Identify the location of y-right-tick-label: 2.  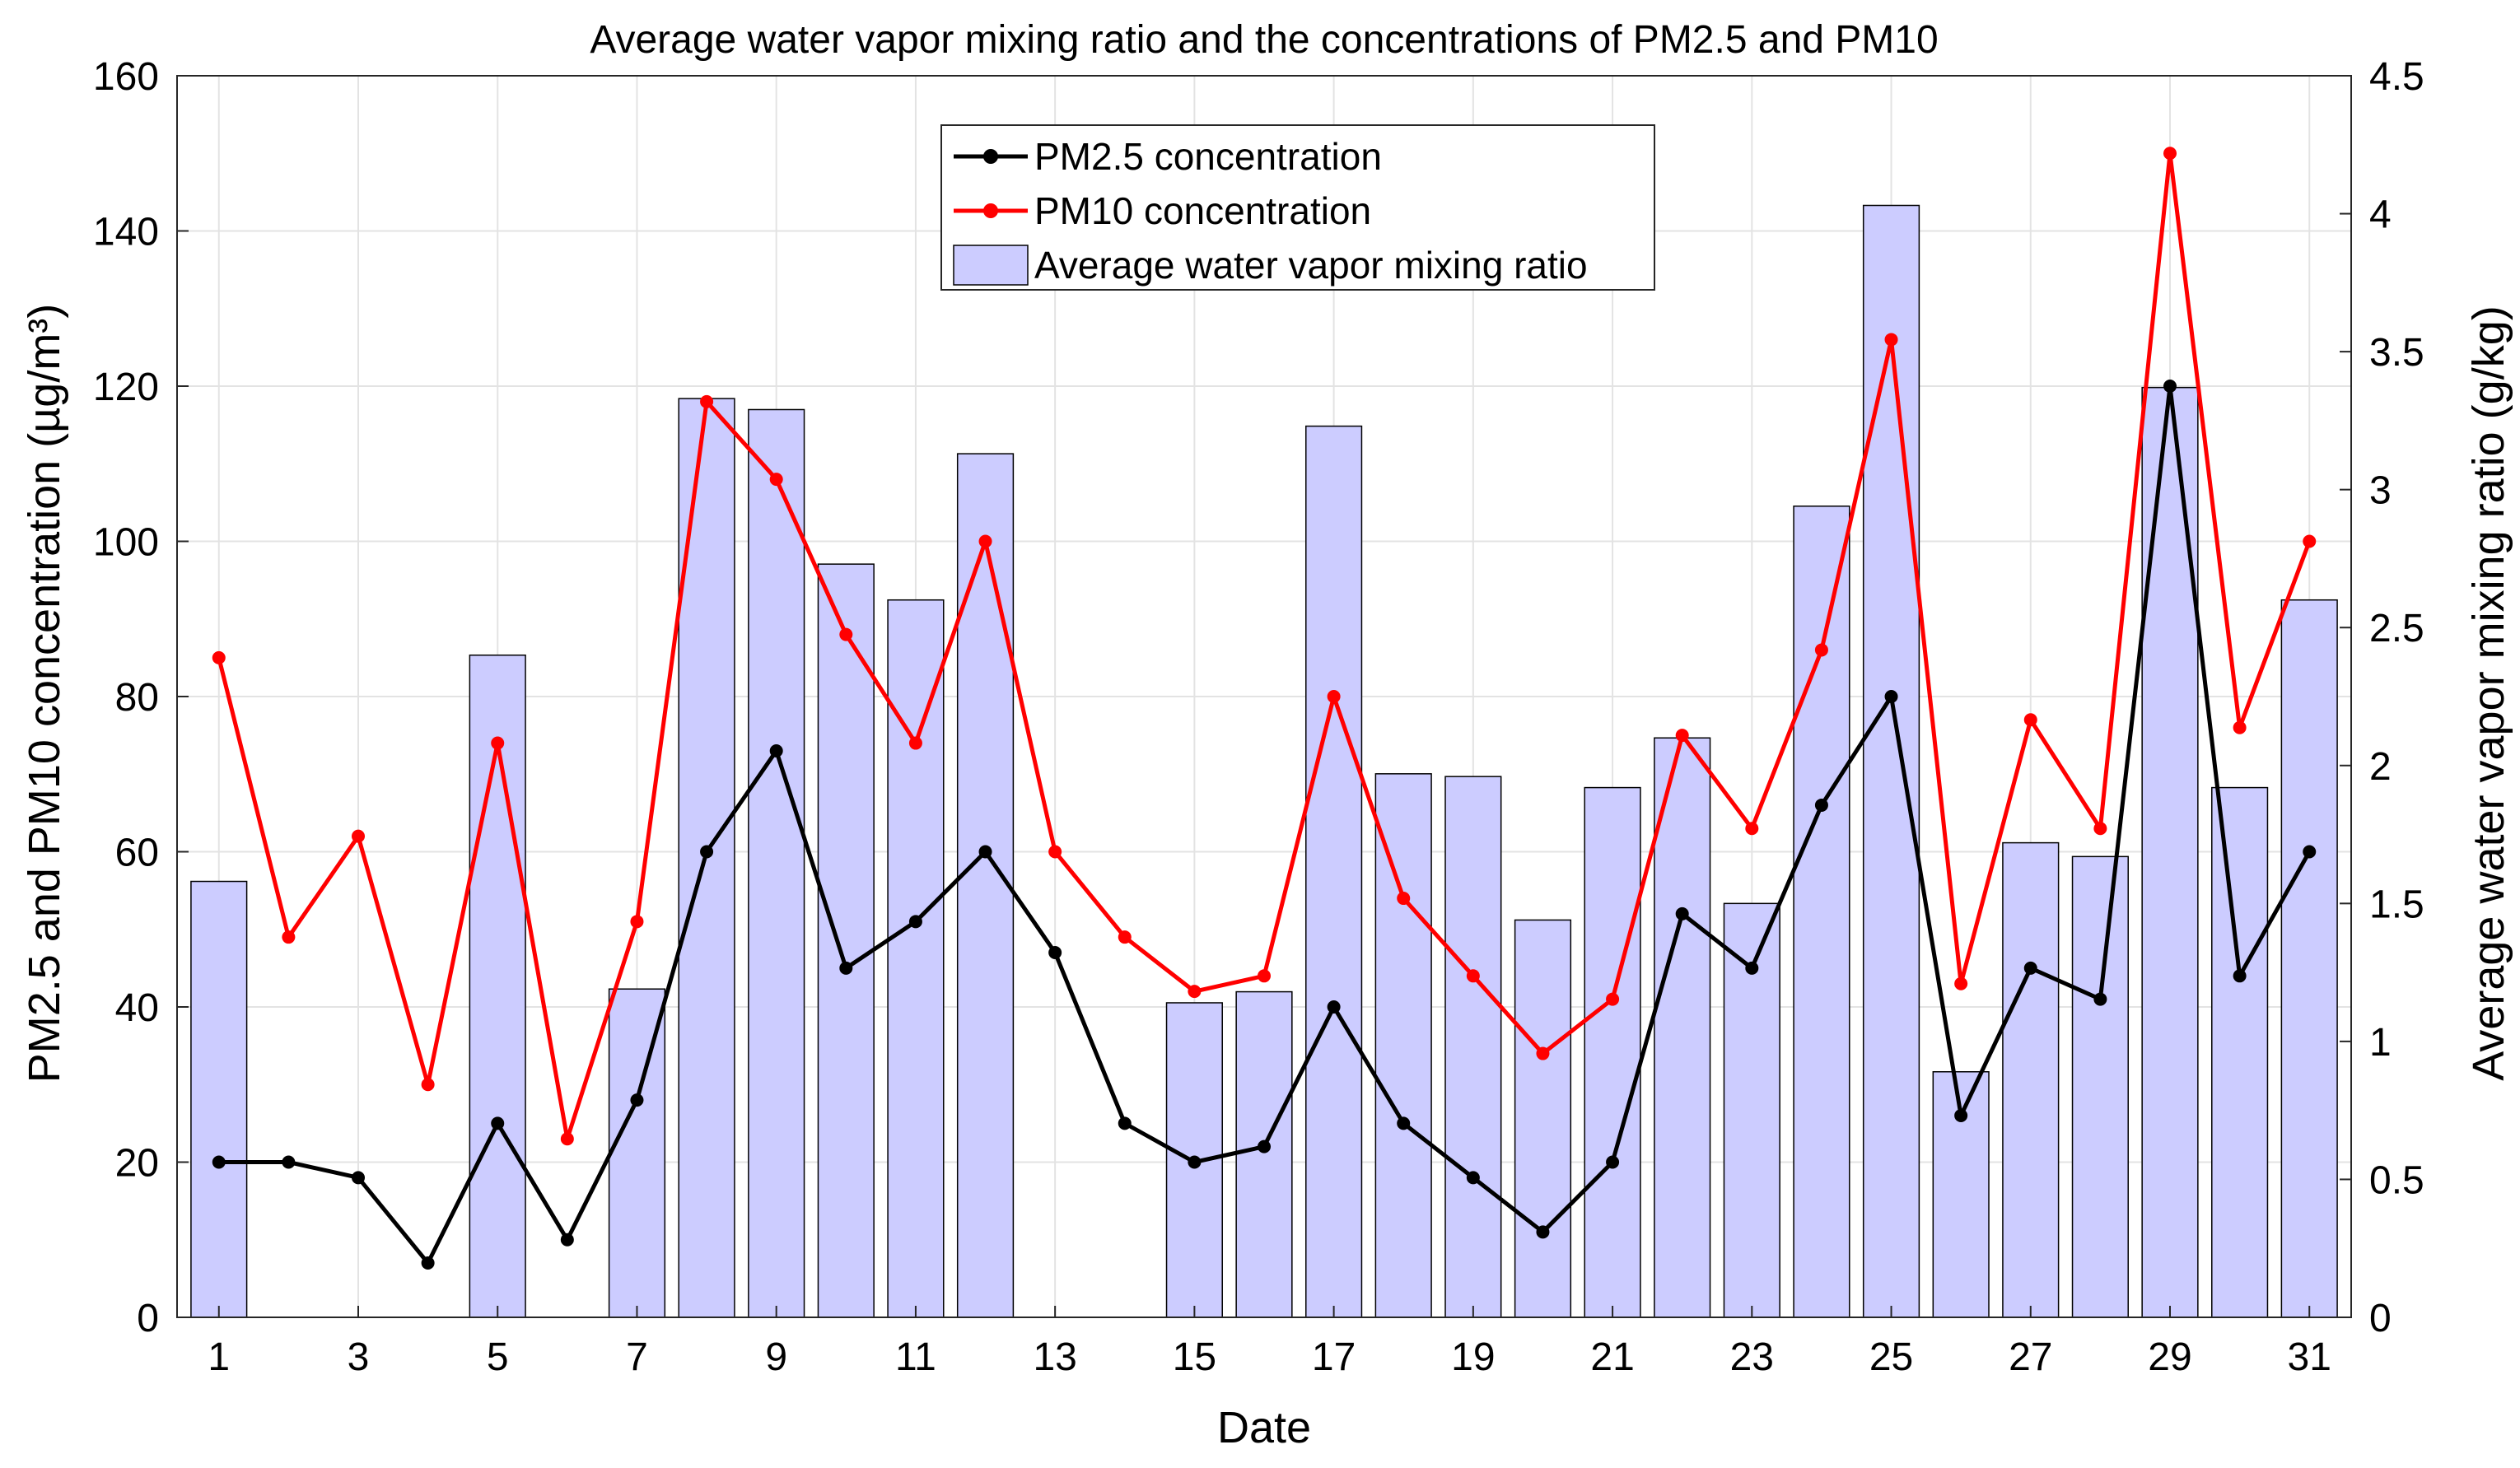
(2380, 767).